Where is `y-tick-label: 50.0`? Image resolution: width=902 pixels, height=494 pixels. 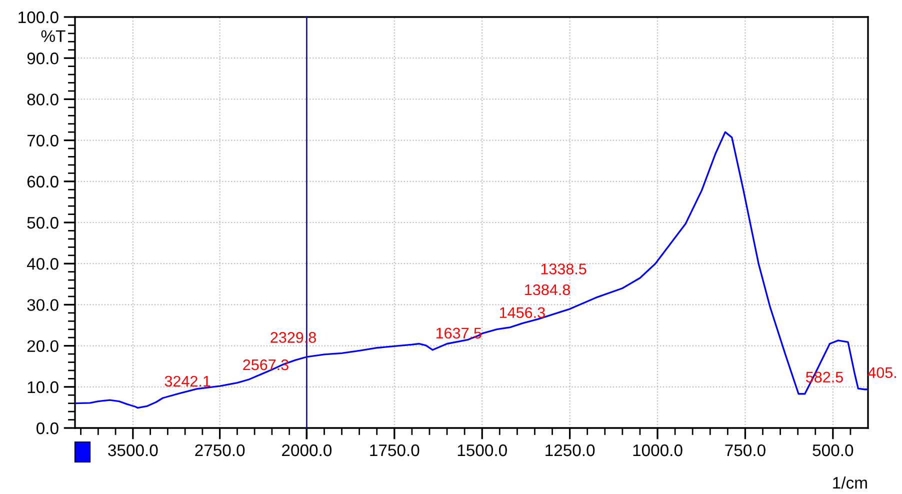
y-tick-label: 50.0 is located at coordinates (42, 222).